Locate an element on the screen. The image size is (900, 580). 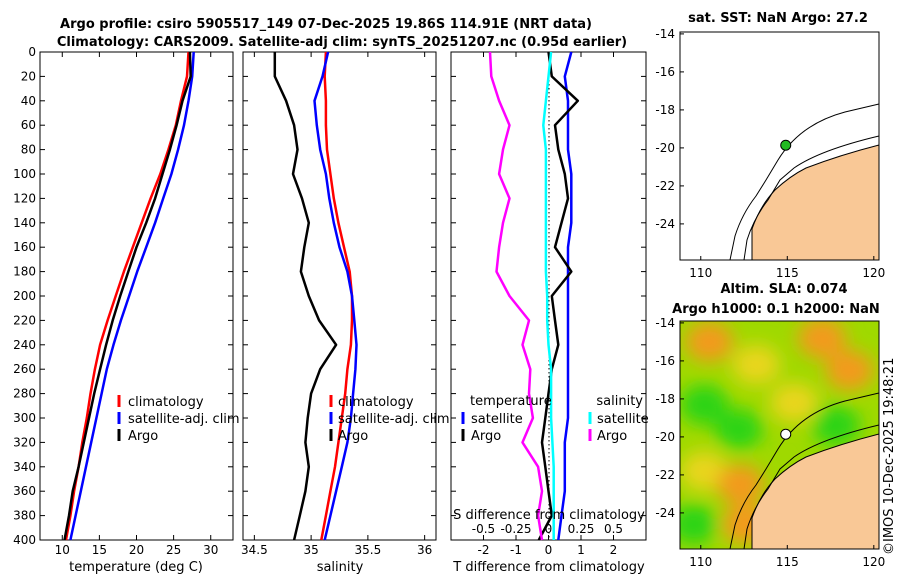
temperature-series-satellite-adj-clim is located at coordinates (132, 296).